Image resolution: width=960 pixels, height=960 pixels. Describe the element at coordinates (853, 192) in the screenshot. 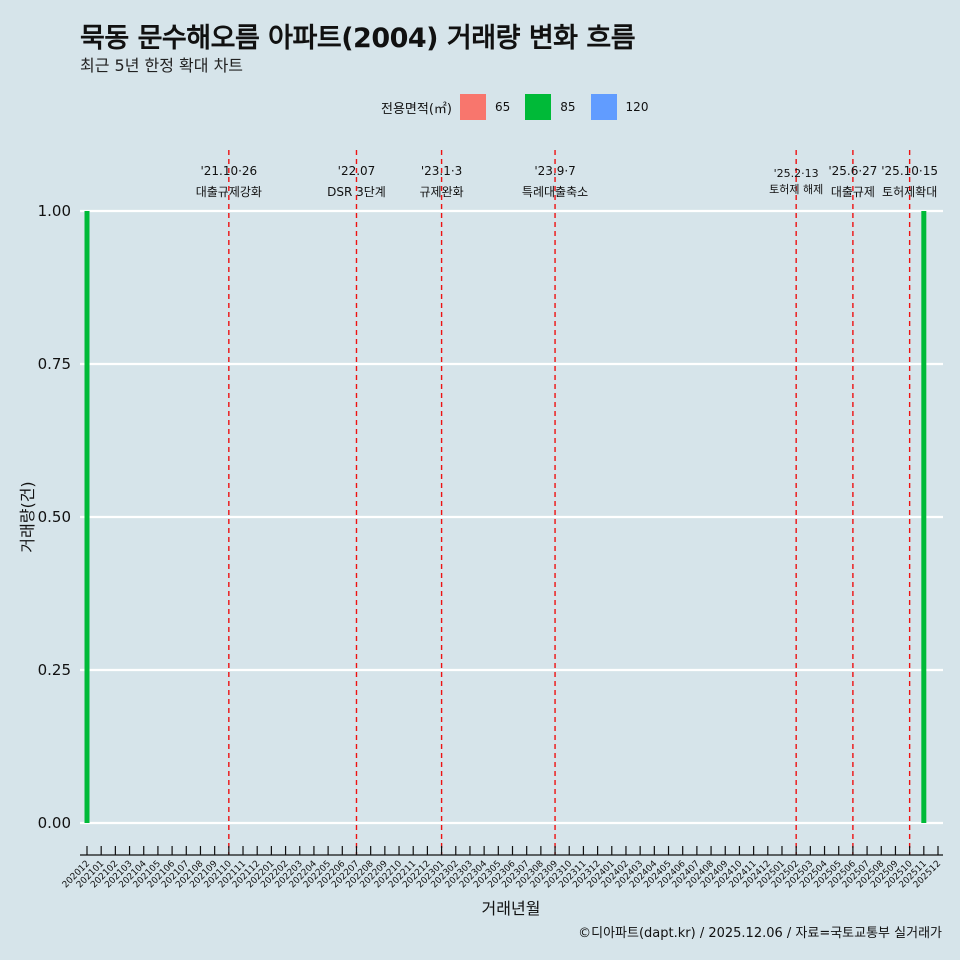

I see `policy-label: 대출규제` at that location.